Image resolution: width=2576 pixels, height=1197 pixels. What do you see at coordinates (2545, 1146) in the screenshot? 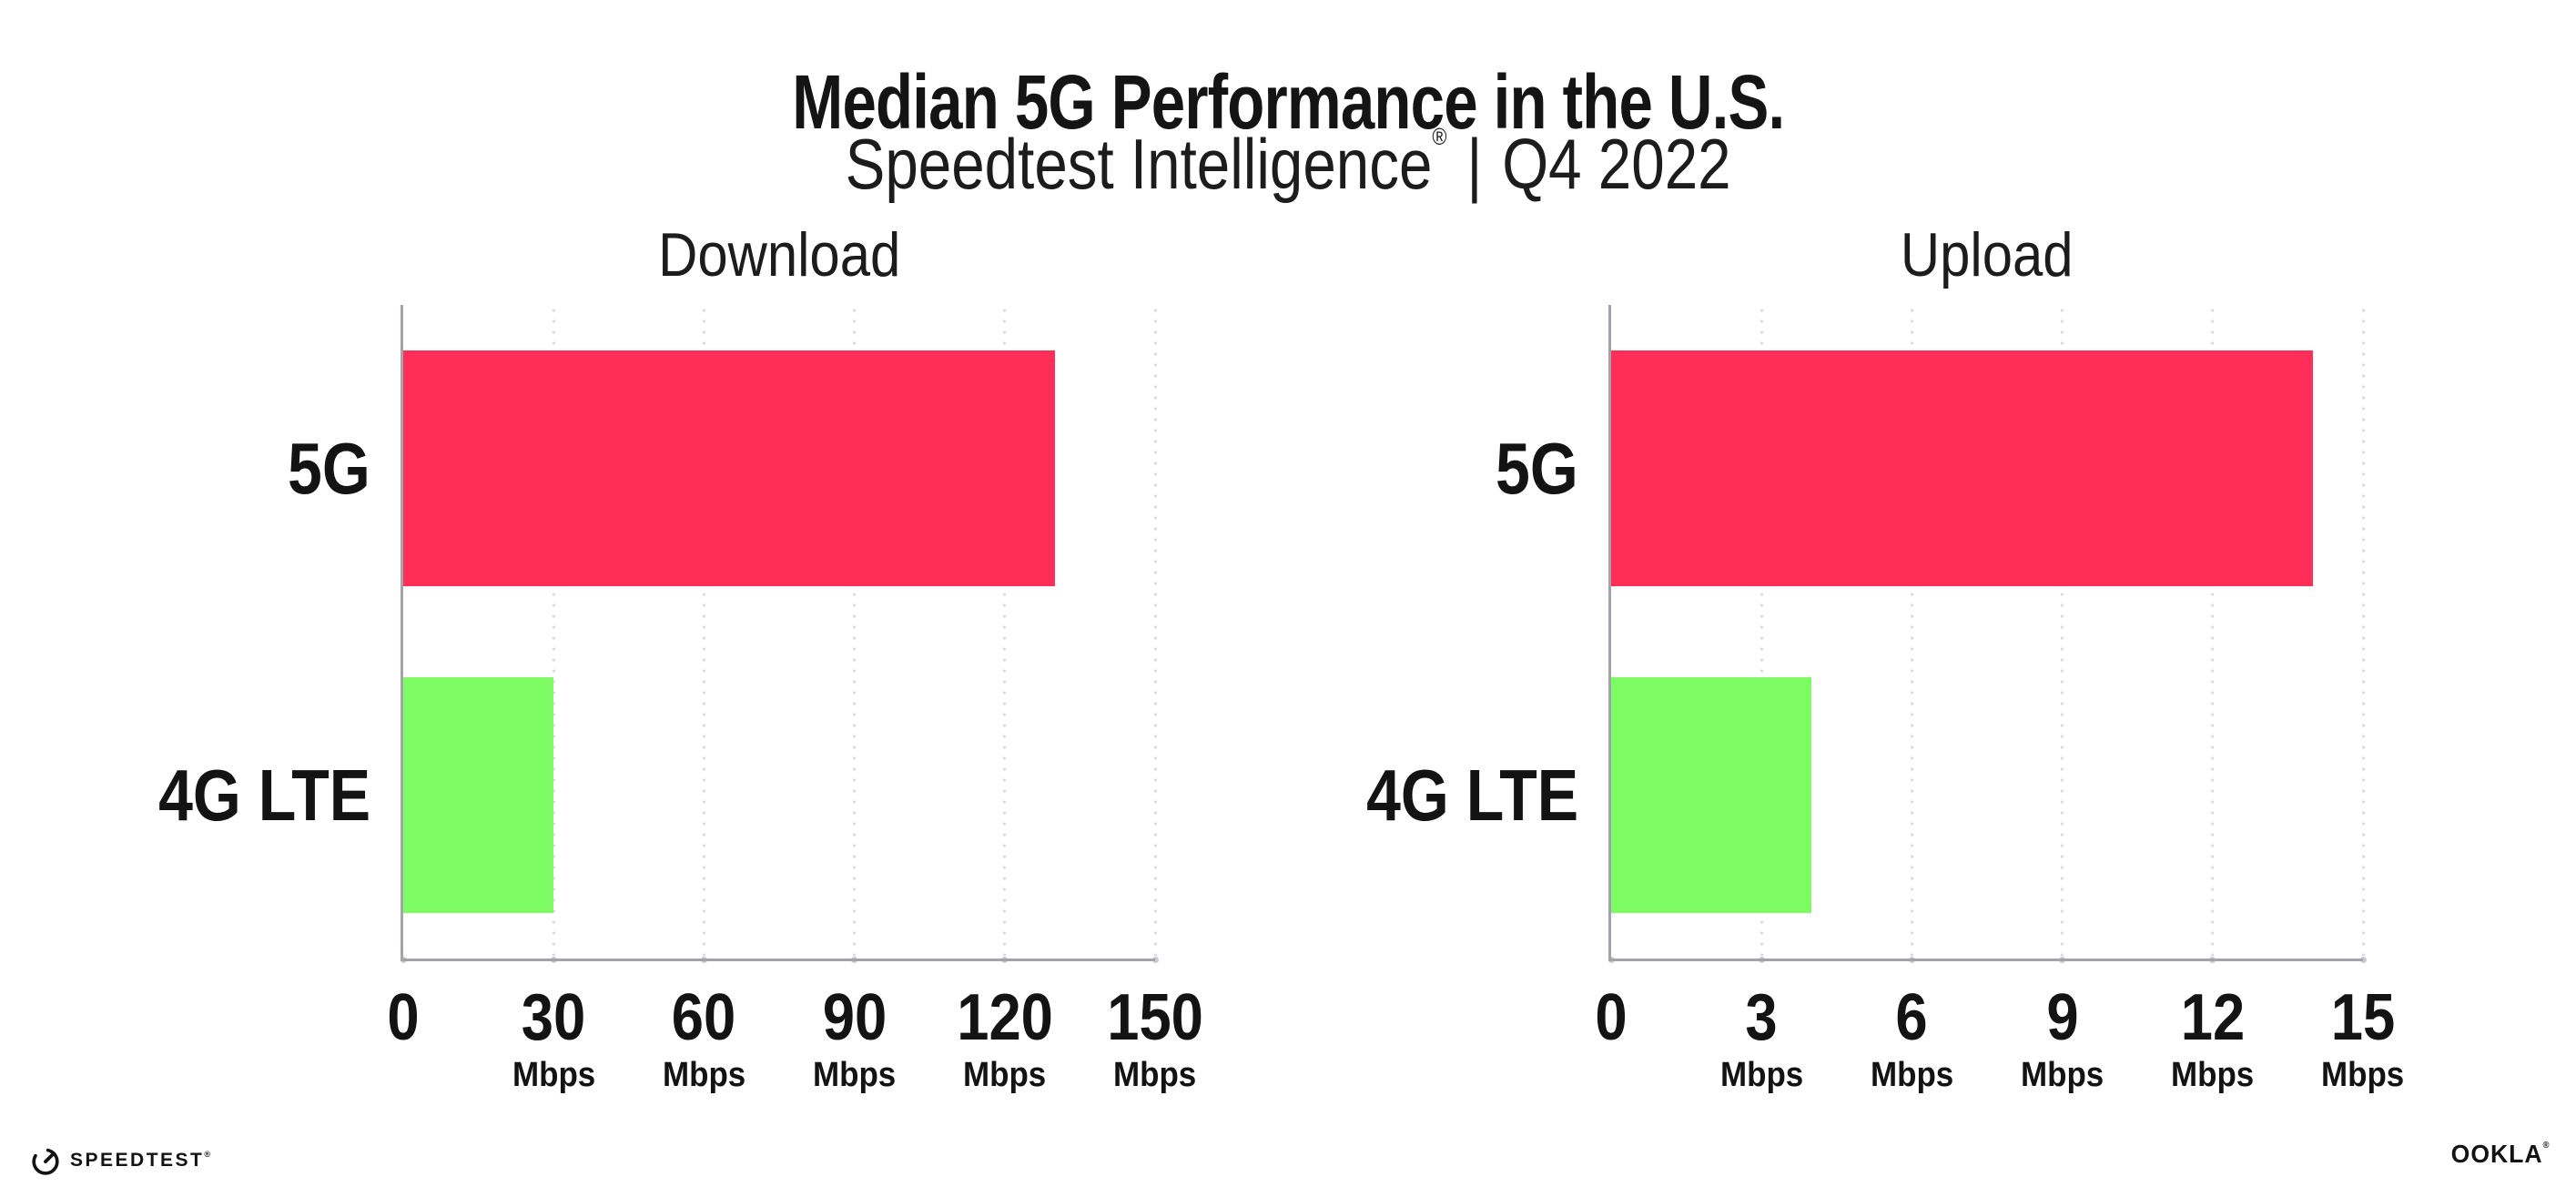
I see `ookla-trademark-symbol: ®` at bounding box center [2545, 1146].